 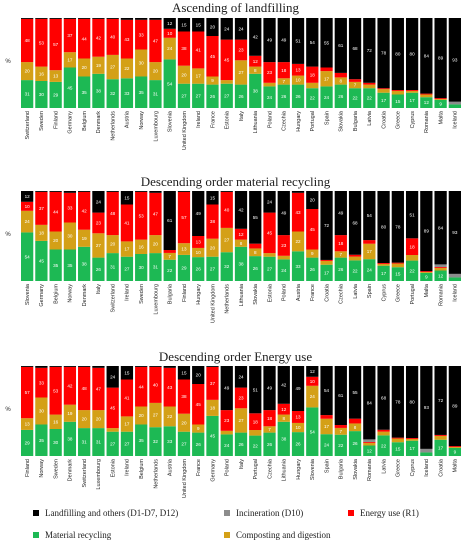 What do you see at coordinates (156, 214) in the screenshot?
I see `data-label: 47` at bounding box center [156, 214].